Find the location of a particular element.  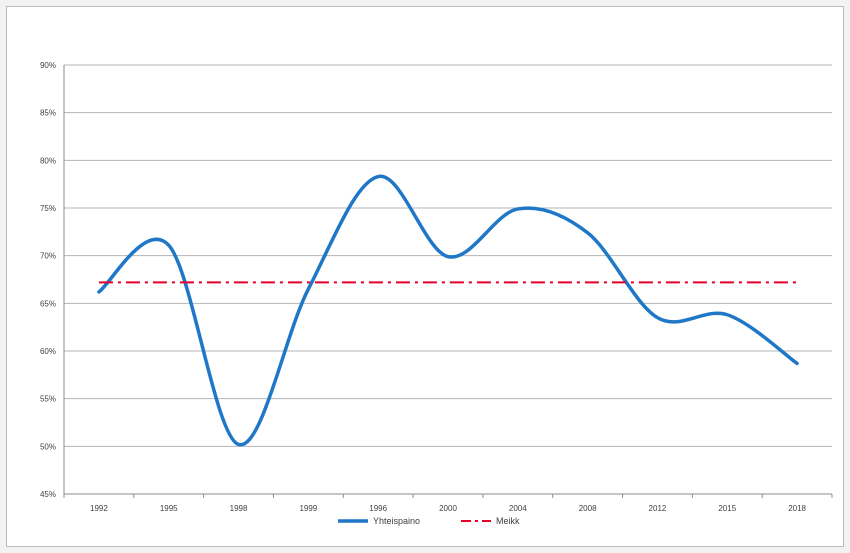

y-tick-label: 60% is located at coordinates (48, 351).